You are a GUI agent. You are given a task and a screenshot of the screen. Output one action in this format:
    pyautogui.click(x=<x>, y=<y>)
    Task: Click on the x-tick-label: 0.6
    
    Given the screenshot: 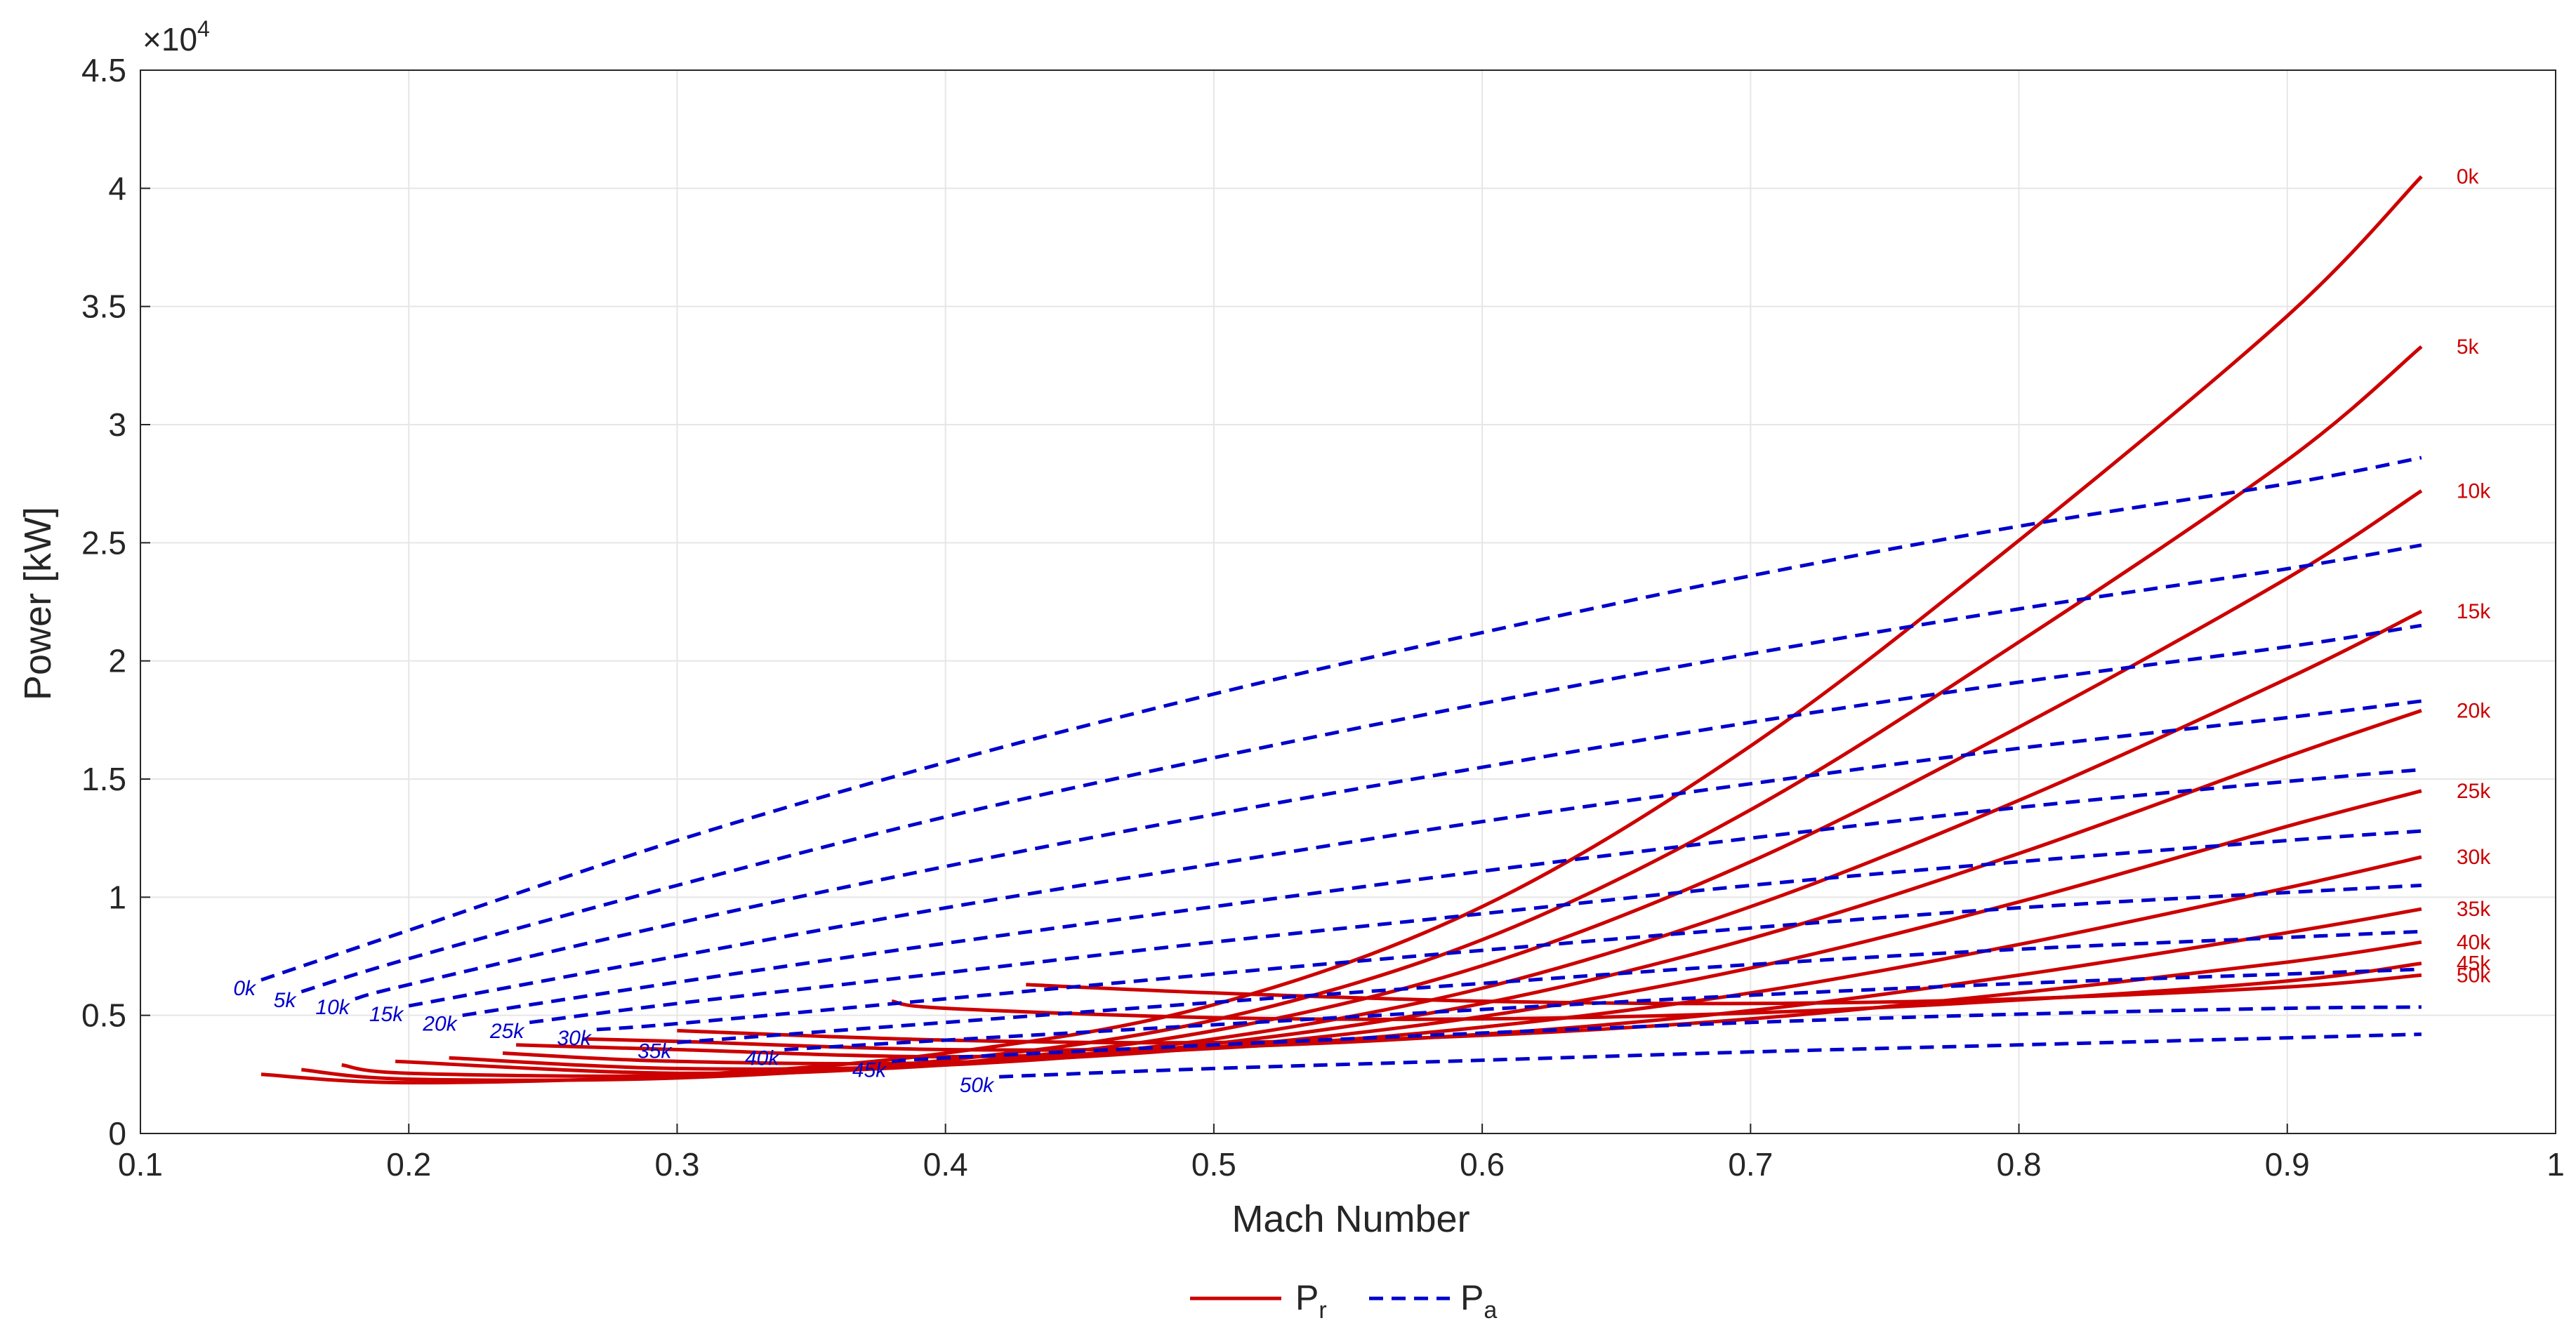 What is the action you would take?
    pyautogui.click(x=1482, y=1164)
    